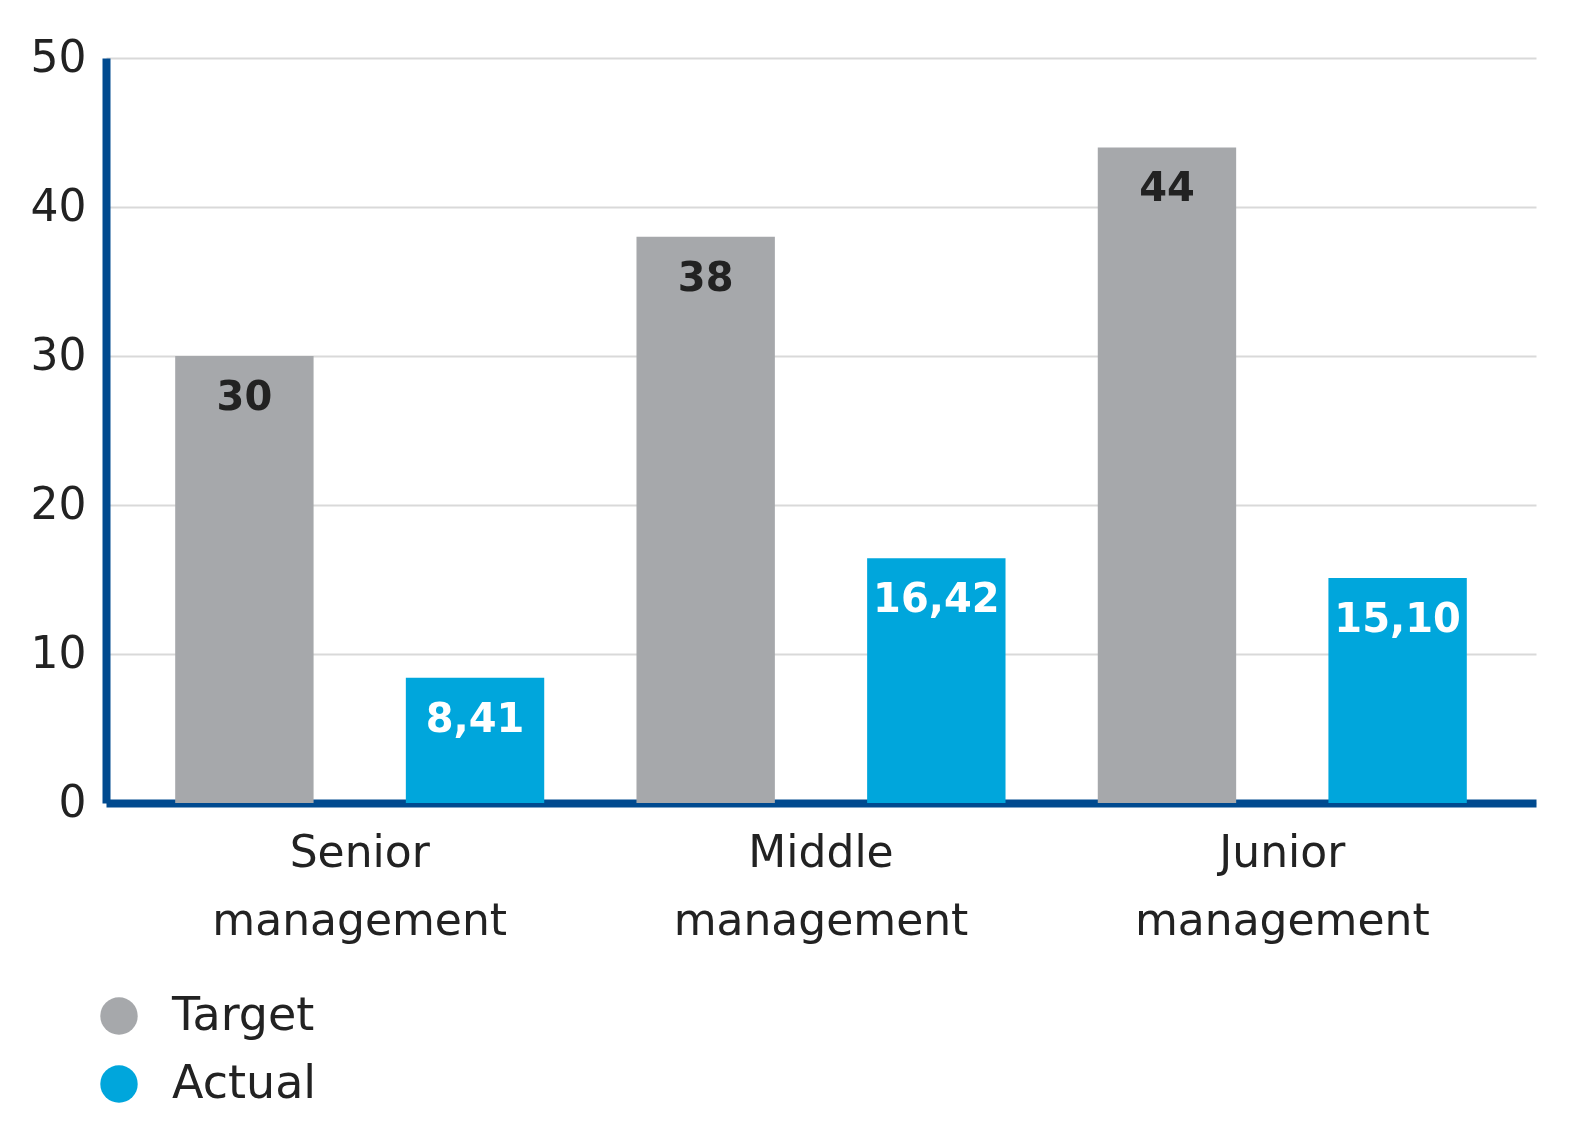 The width and height of the screenshot is (1584, 1129). Describe the element at coordinates (1397, 618) in the screenshot. I see `data-label: 15,10` at that location.